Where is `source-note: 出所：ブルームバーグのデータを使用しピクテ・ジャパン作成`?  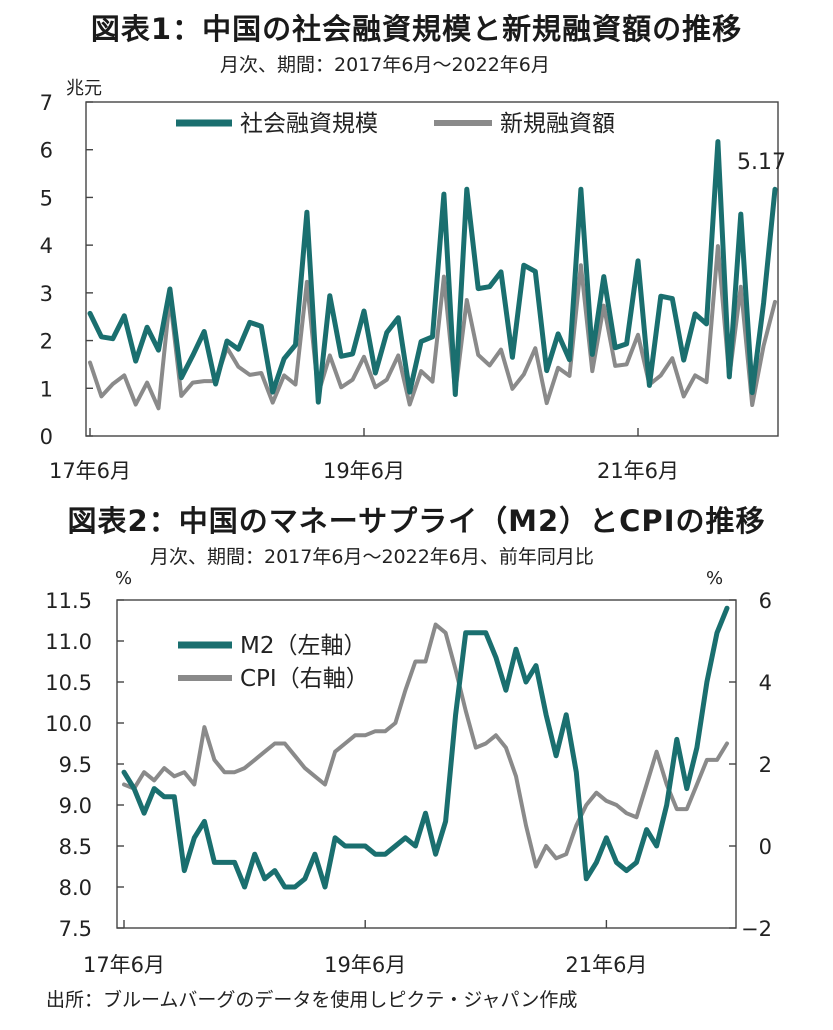 source-note: 出所：ブルームバーグのデータを使用しピクテ・ジャパン作成 is located at coordinates (312, 1000).